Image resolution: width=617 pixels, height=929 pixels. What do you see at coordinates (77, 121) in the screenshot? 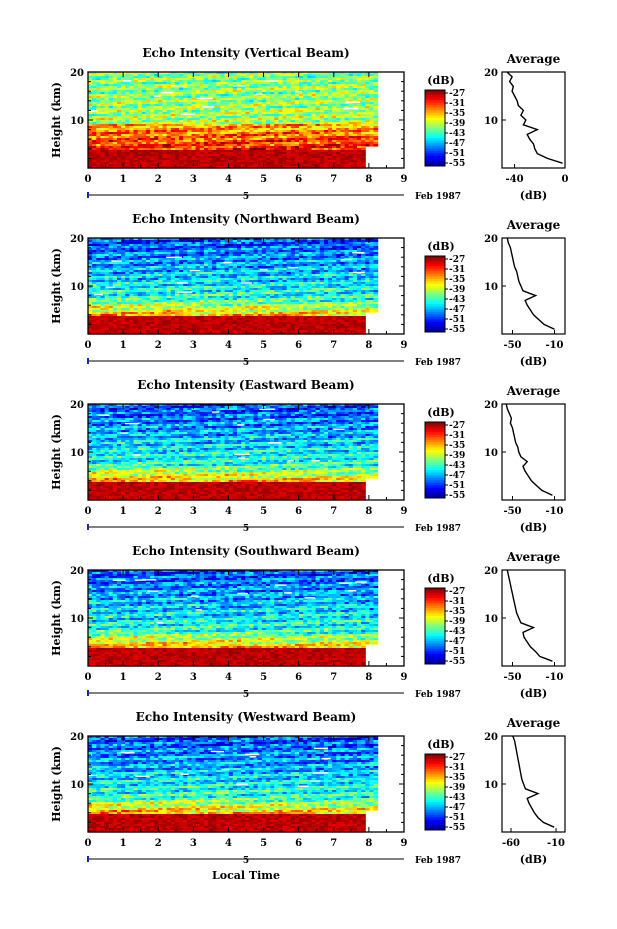
I see `y-tick-label: 10` at bounding box center [77, 121].